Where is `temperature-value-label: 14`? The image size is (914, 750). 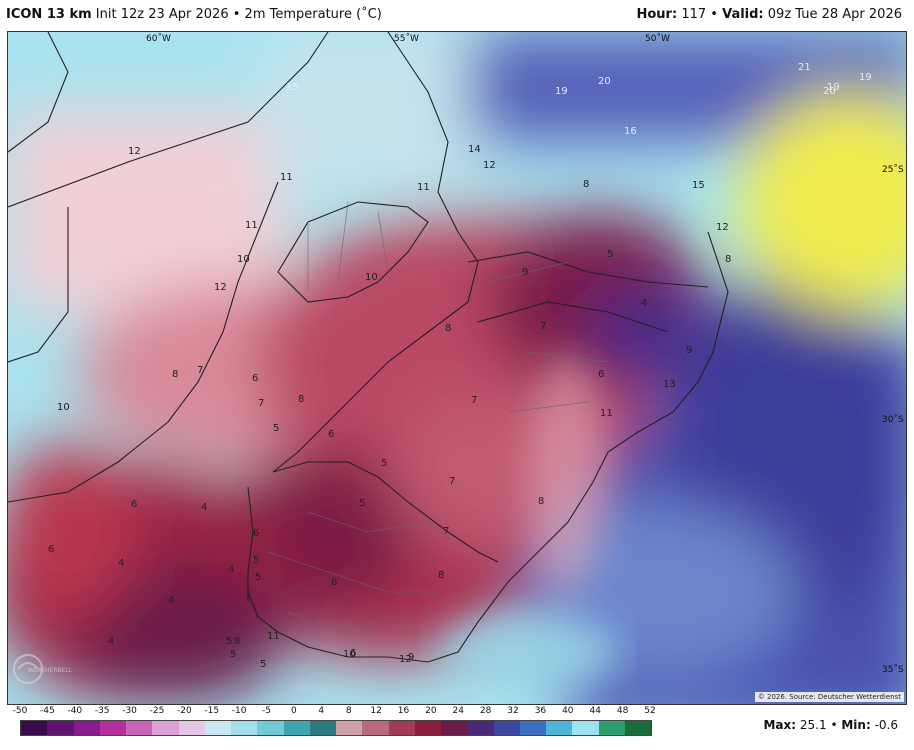 temperature-value-label: 14 is located at coordinates (474, 149).